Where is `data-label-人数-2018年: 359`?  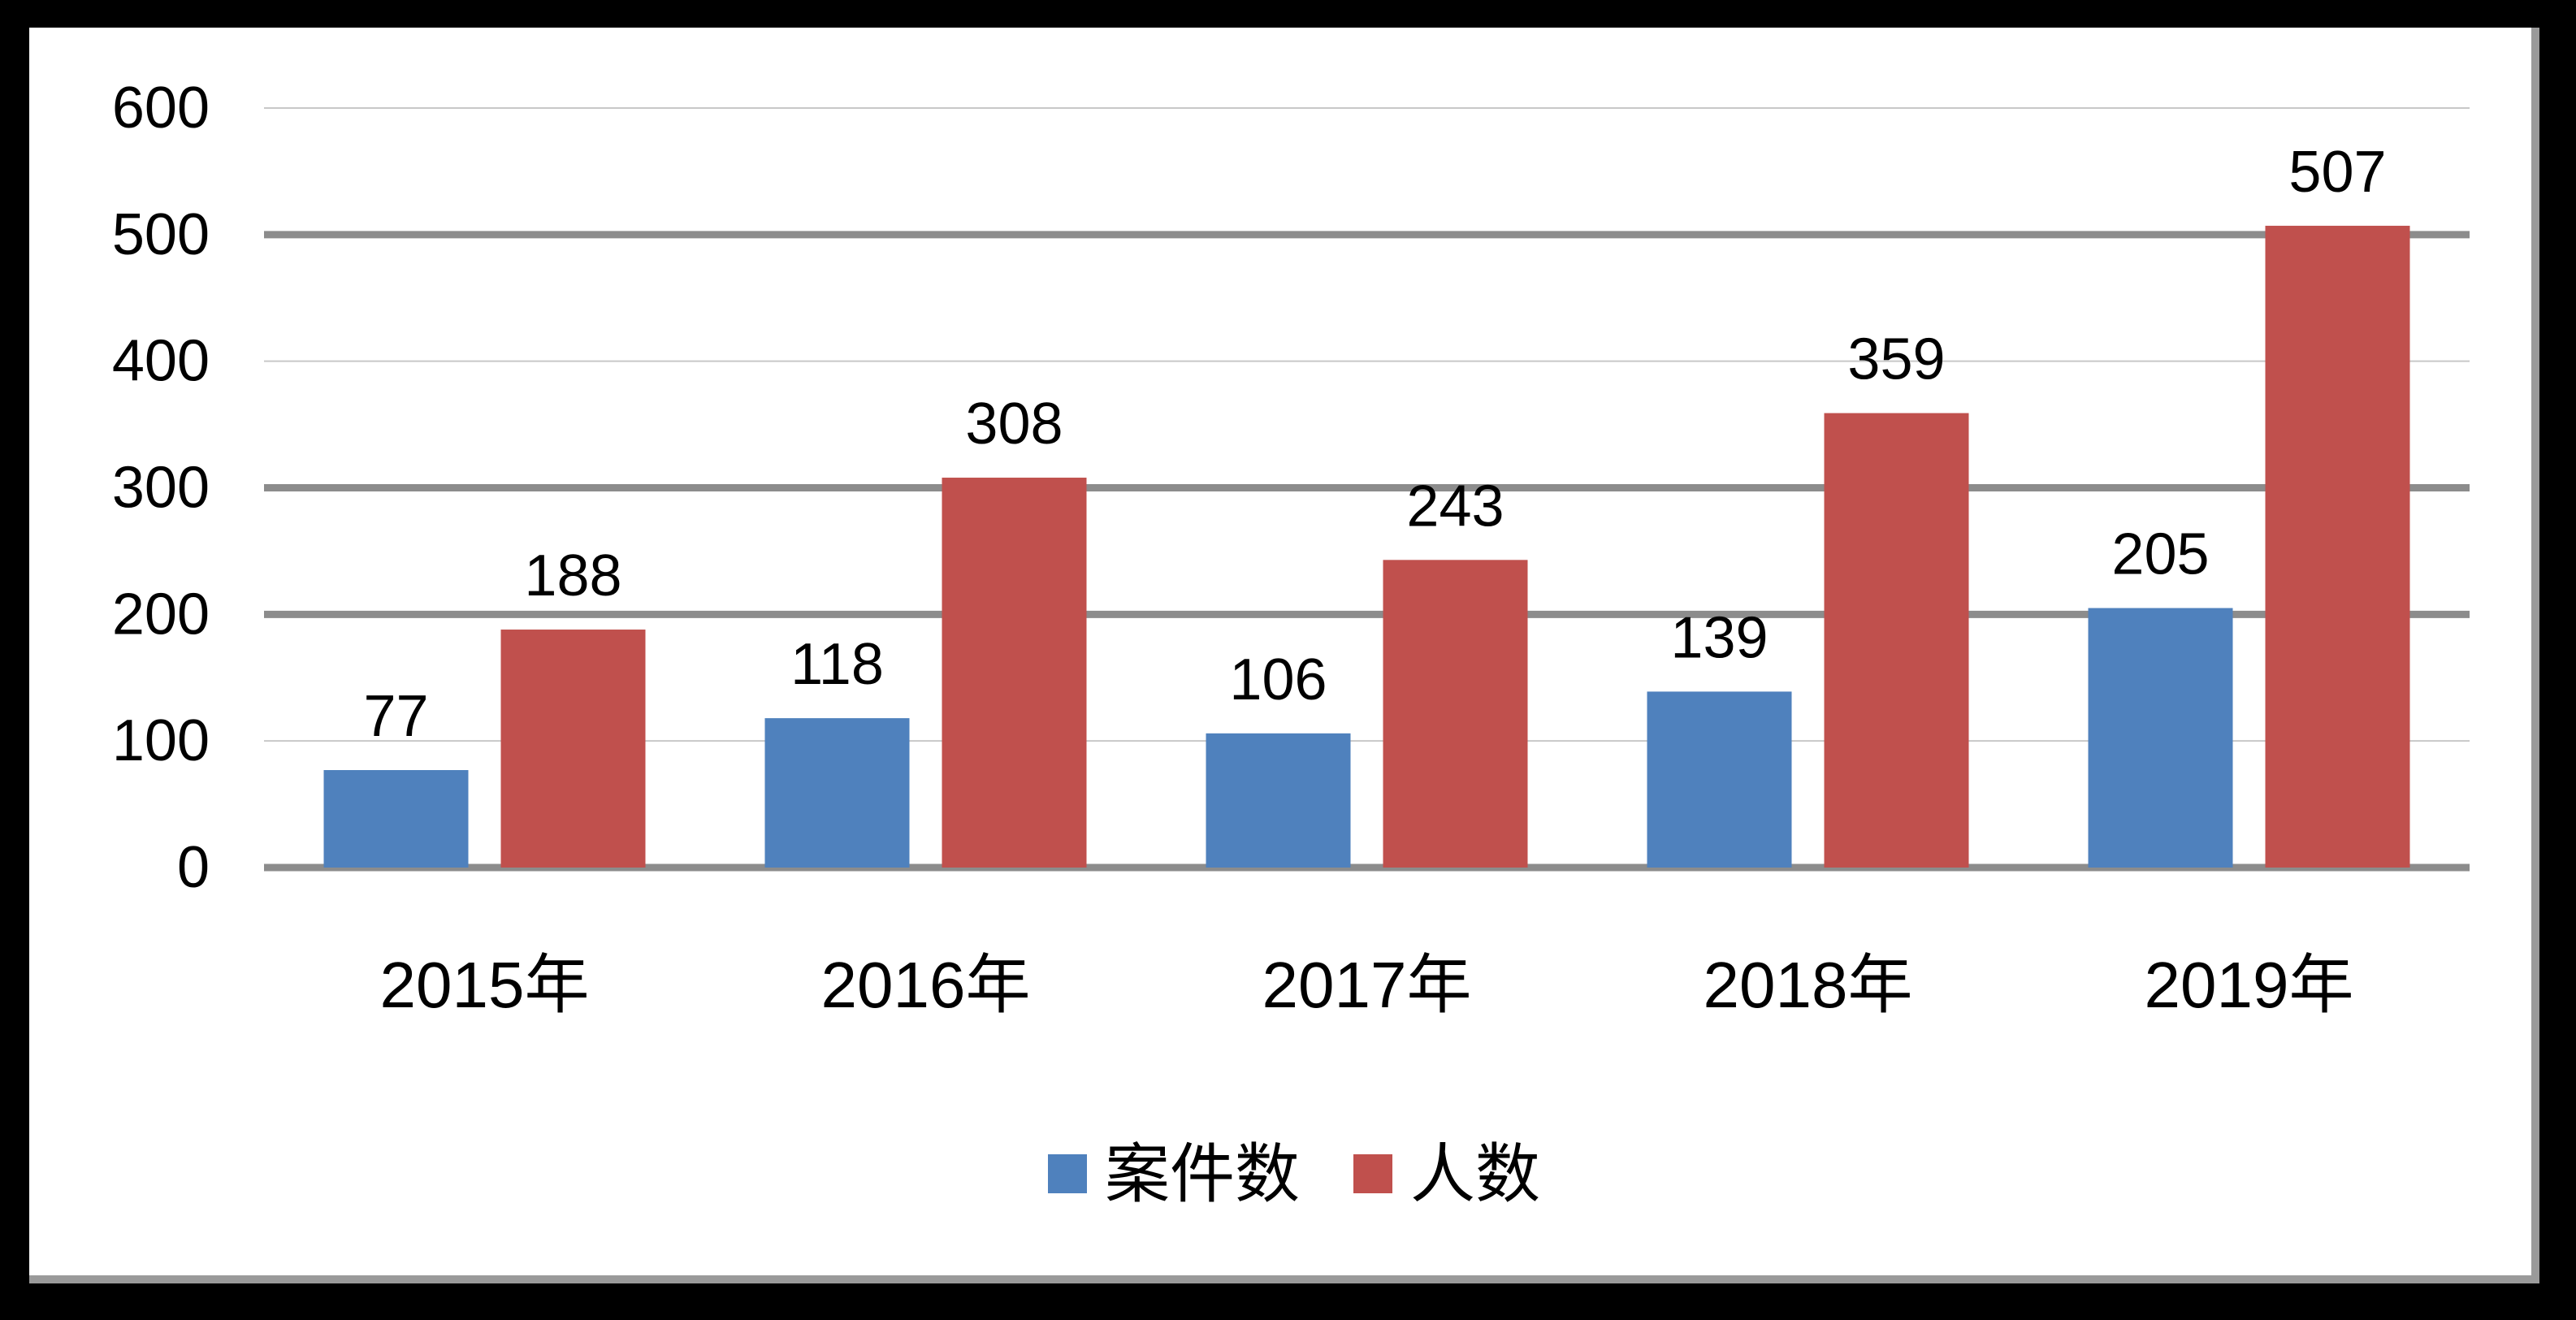
data-label-人数-2018年: 359 is located at coordinates (1896, 359).